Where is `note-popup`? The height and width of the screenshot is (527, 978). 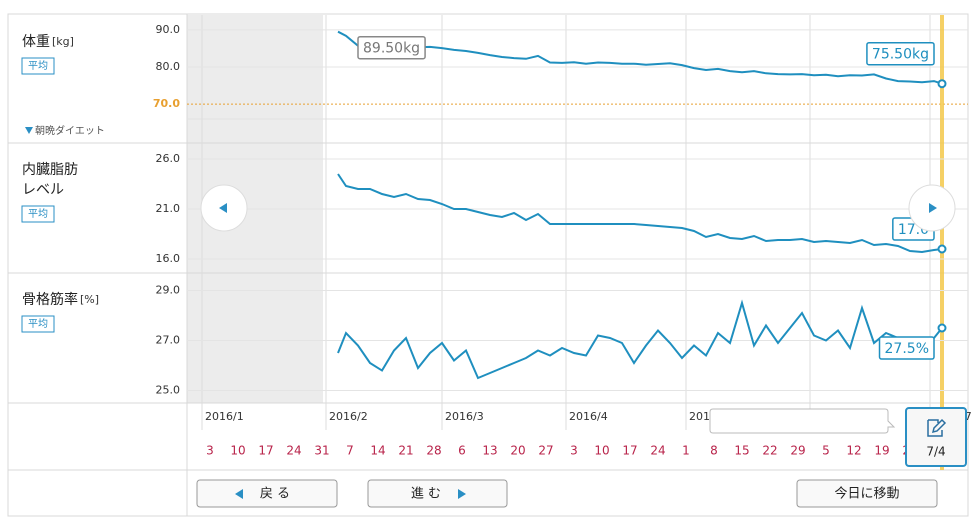
note-popup is located at coordinates (802, 421).